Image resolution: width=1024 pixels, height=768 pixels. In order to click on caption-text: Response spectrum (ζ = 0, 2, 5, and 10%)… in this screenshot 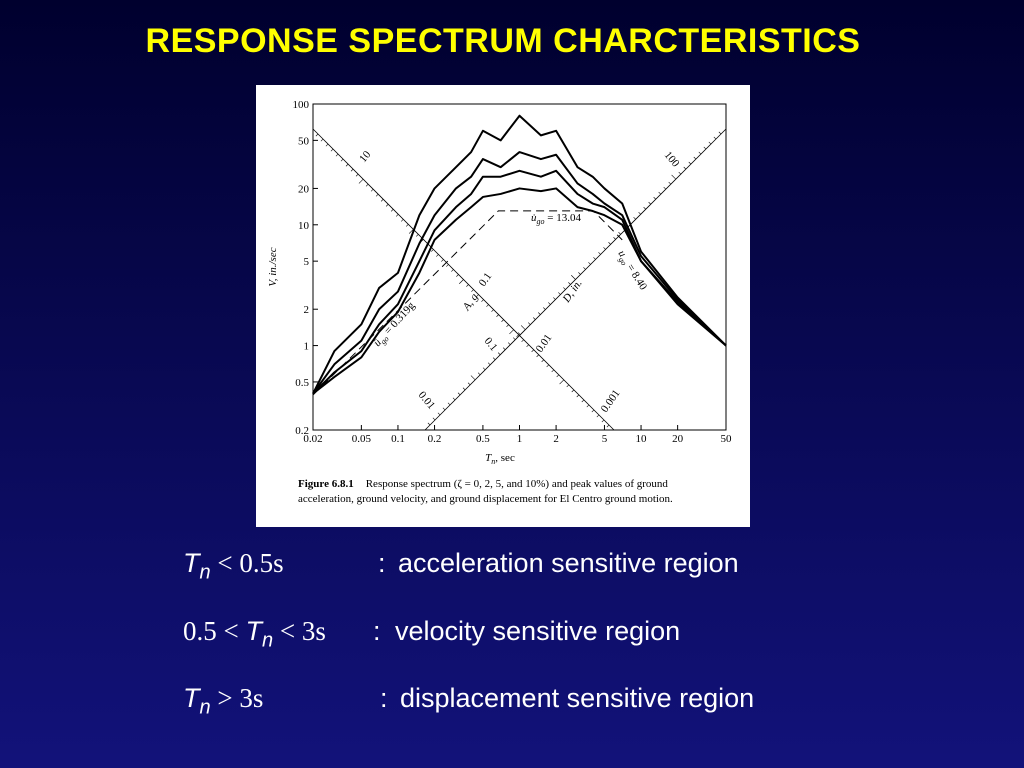, I will do `click(517, 484)`.